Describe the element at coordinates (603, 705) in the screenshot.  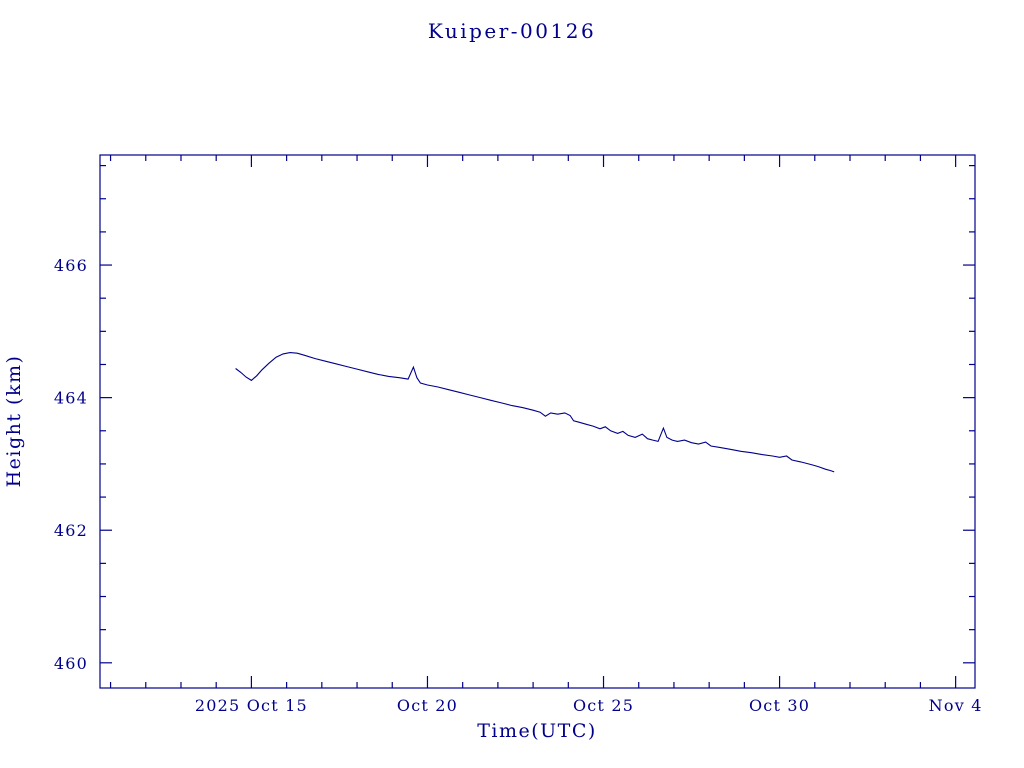
I see `svg-text: Oct 25` at that location.